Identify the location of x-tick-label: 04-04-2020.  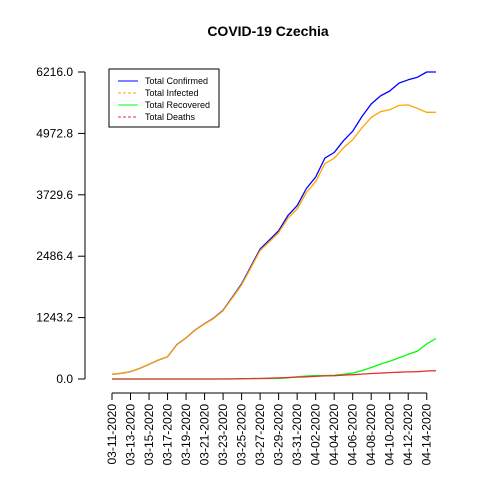
(334, 435).